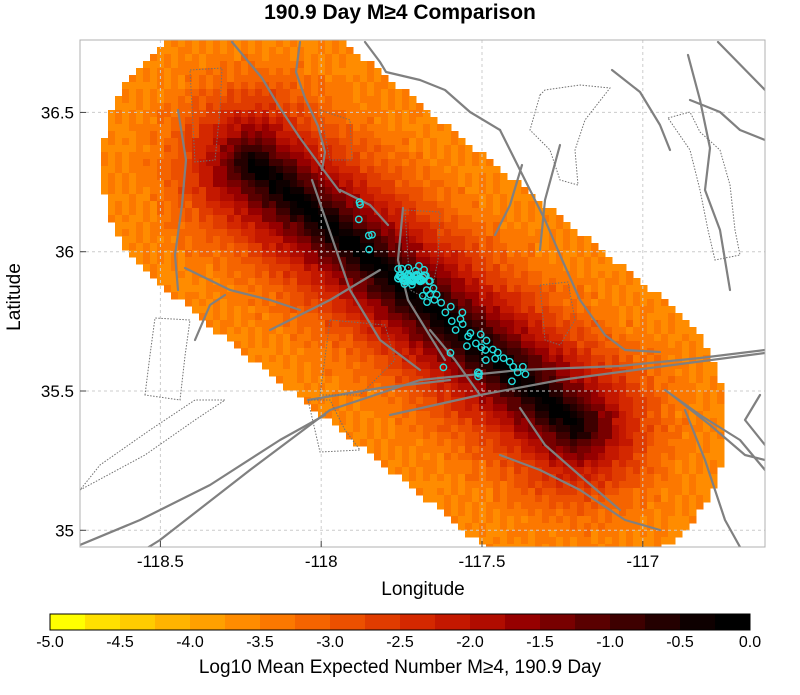  Describe the element at coordinates (482, 561) in the screenshot. I see `x-tick-label: -117.5` at that location.